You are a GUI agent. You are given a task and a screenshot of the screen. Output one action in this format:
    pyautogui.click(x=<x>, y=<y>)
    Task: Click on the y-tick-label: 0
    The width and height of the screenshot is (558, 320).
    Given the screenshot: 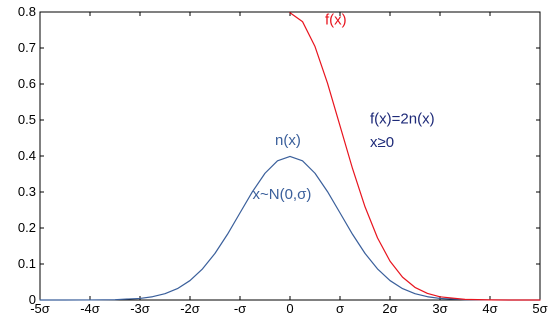 What is the action you would take?
    pyautogui.click(x=32, y=299)
    